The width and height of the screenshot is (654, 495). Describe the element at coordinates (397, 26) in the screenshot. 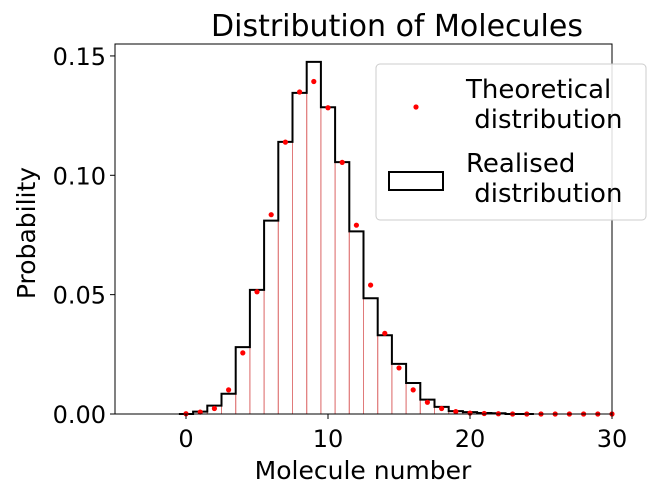

I see `chart-title: Distribution of Molecules` at that location.